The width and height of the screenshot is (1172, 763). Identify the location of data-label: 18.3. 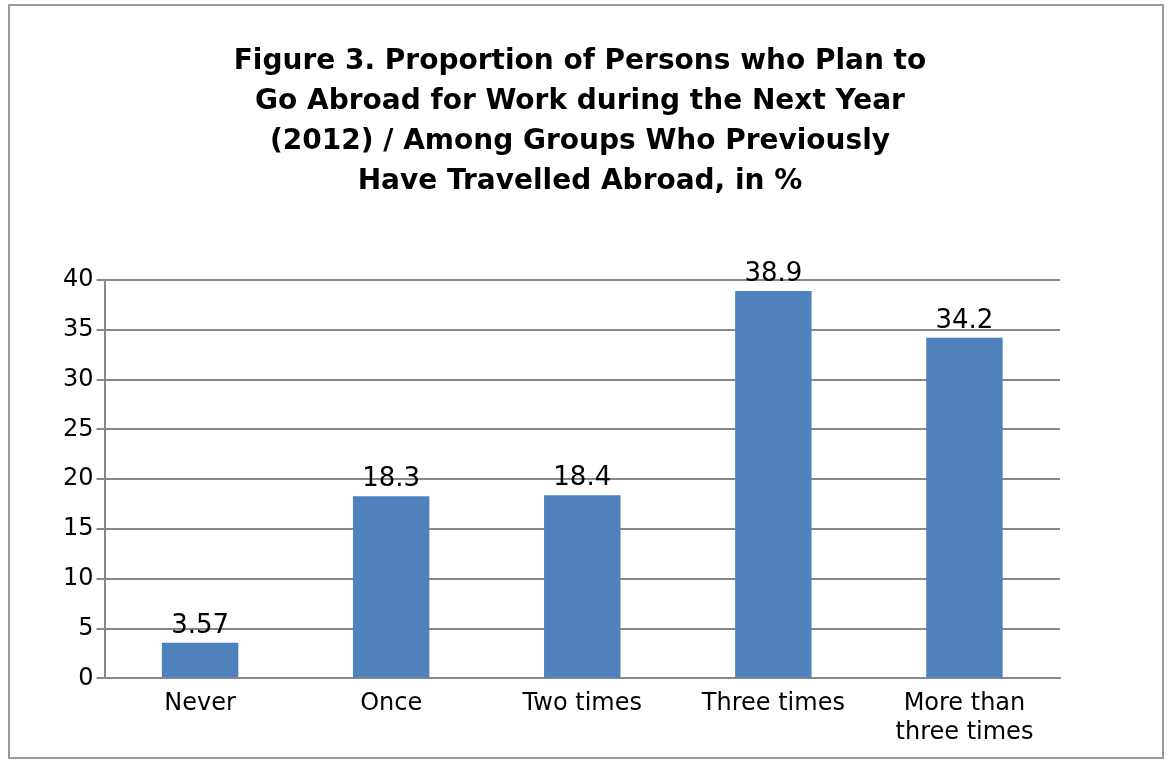
(391, 476).